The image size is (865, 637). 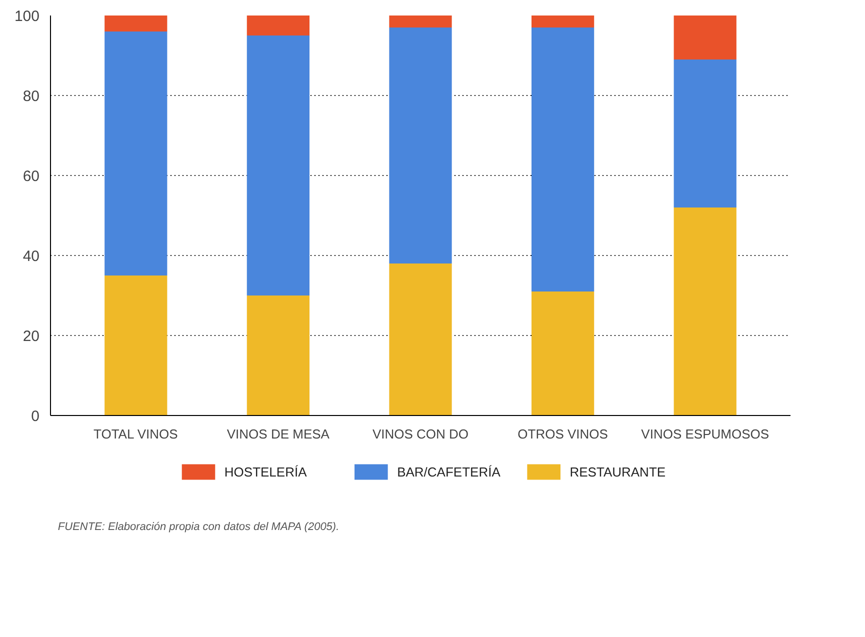 I want to click on legend-label: HOSTELERÍA, so click(x=266, y=472).